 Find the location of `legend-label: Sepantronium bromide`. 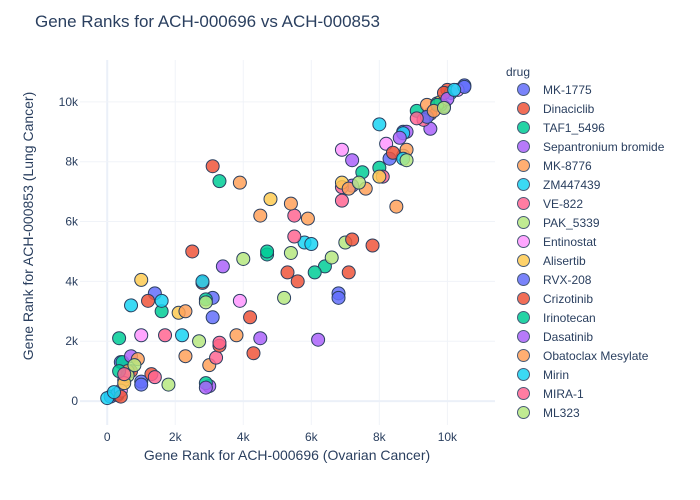

legend-label: Sepantronium bromide is located at coordinates (604, 146).